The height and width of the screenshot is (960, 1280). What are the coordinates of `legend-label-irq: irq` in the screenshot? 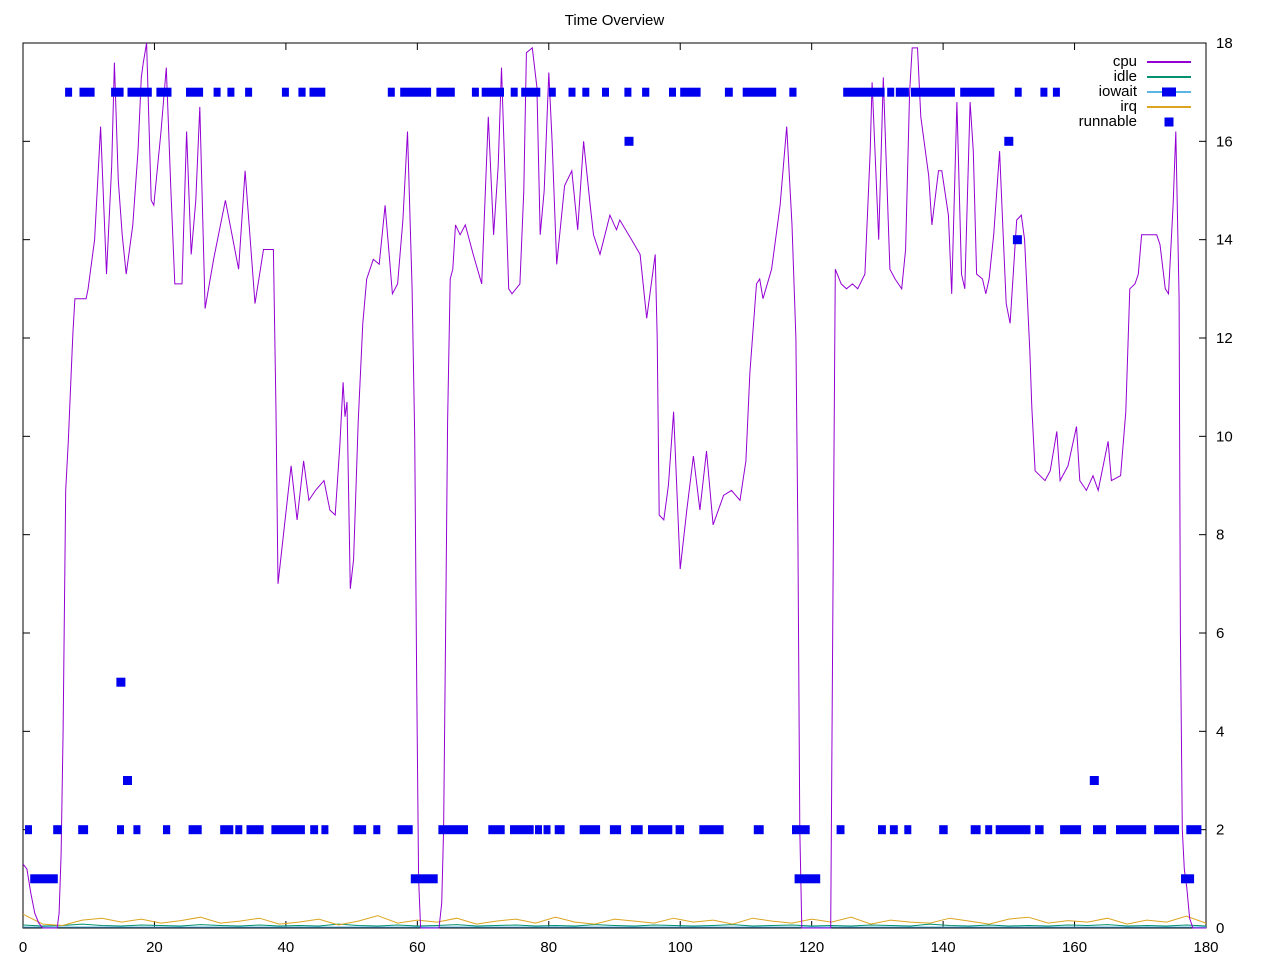 It's located at (1128, 106).